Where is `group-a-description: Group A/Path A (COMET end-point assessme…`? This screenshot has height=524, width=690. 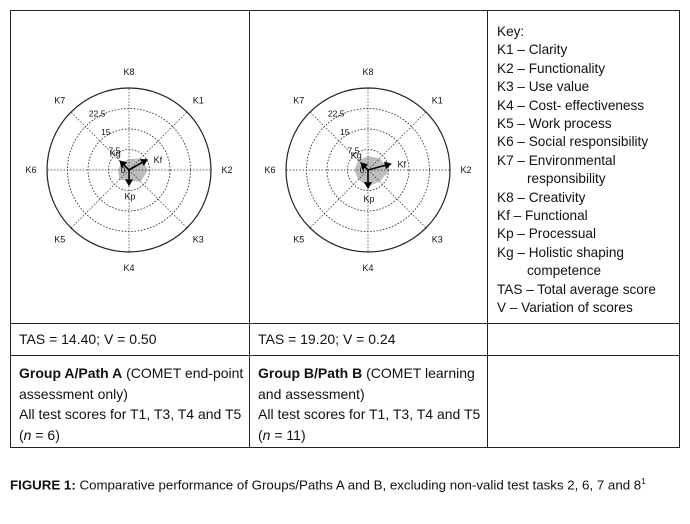
group-a-description: Group A/Path A (COMET end-point assessme… is located at coordinates (135, 404).